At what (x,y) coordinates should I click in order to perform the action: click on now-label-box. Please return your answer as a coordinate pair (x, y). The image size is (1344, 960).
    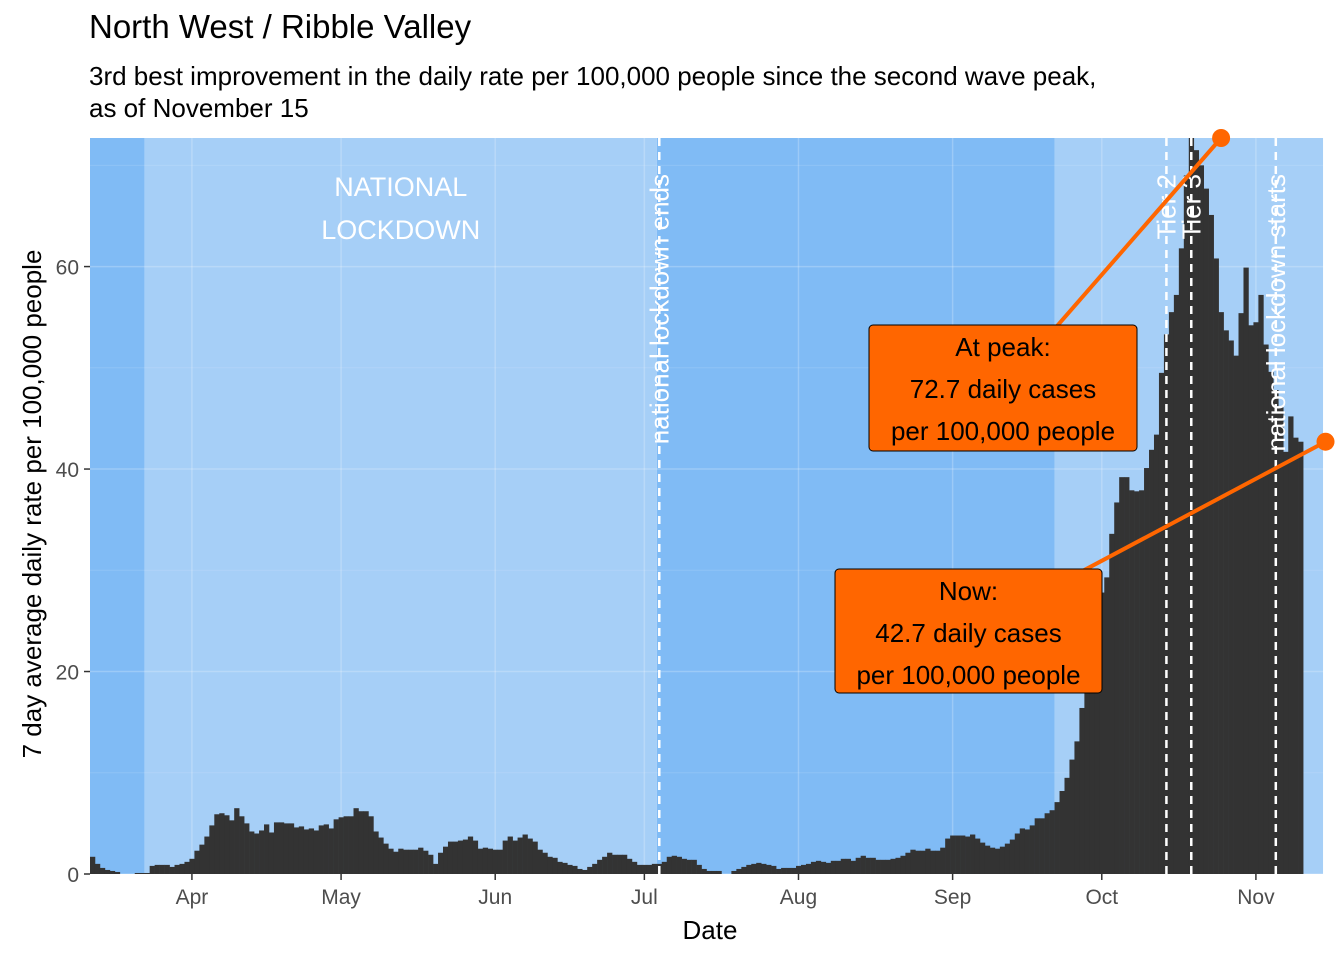
    Looking at the image, I should click on (968, 631).